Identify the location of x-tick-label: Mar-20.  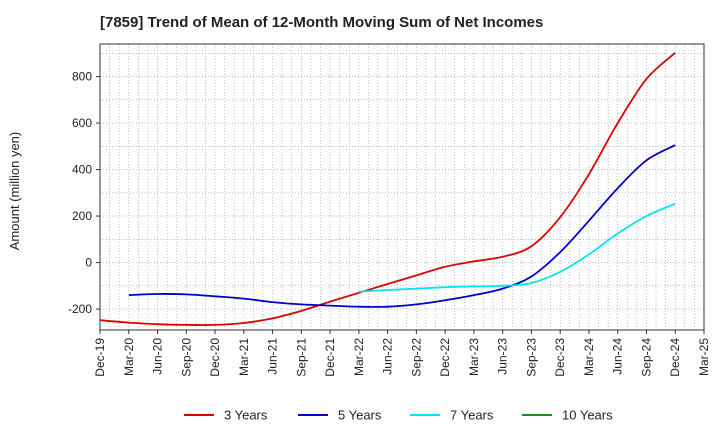
(129, 357).